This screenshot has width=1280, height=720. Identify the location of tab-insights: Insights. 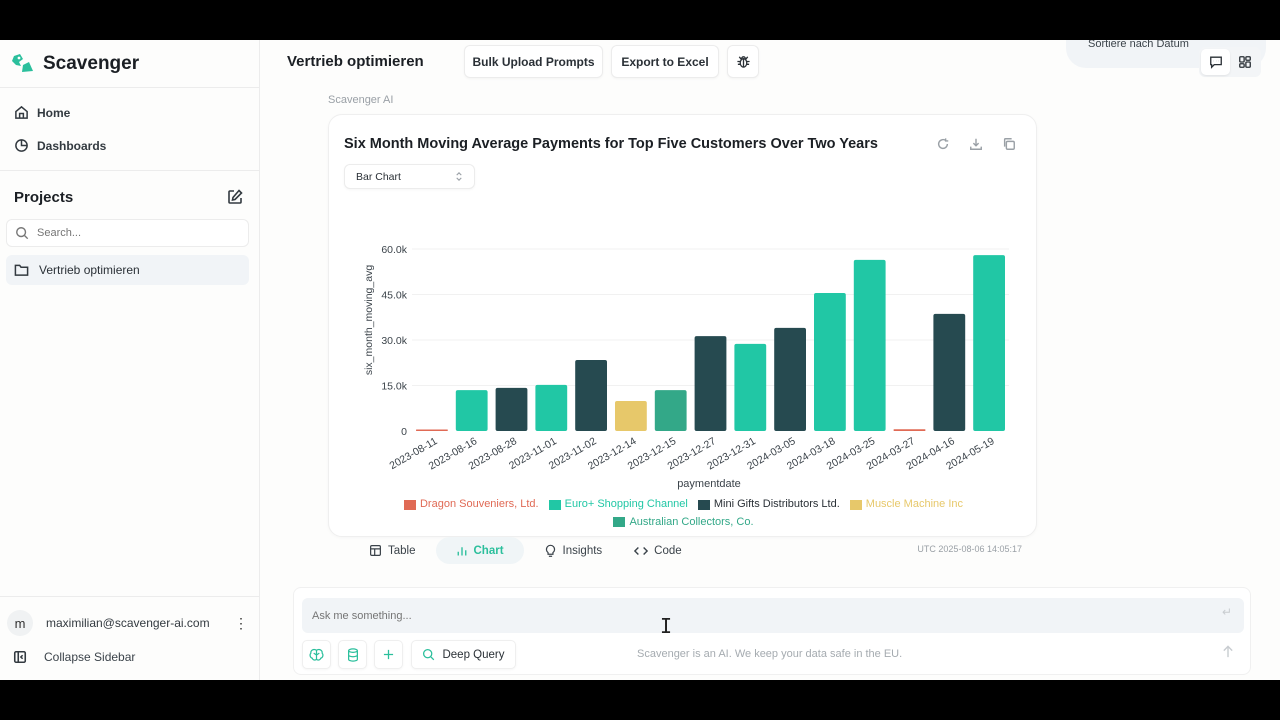
(573, 550).